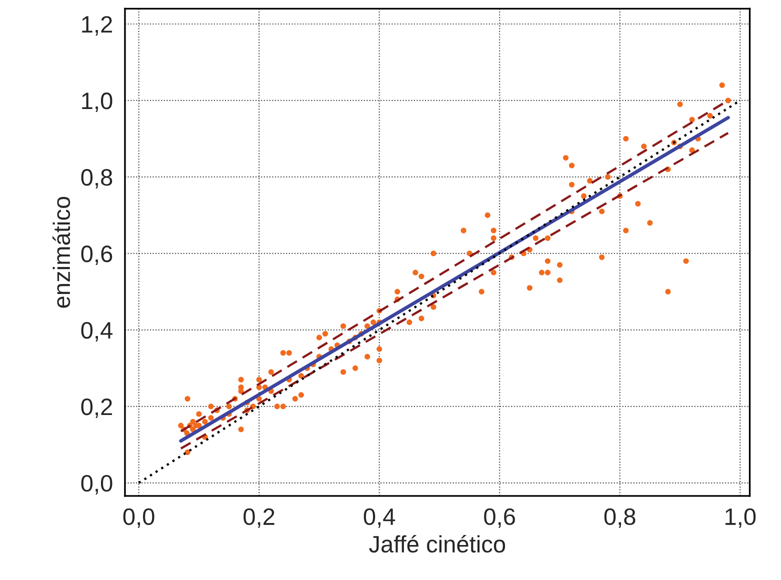 The width and height of the screenshot is (781, 580). I want to click on y-tick-label: 1,2, so click(97, 26).